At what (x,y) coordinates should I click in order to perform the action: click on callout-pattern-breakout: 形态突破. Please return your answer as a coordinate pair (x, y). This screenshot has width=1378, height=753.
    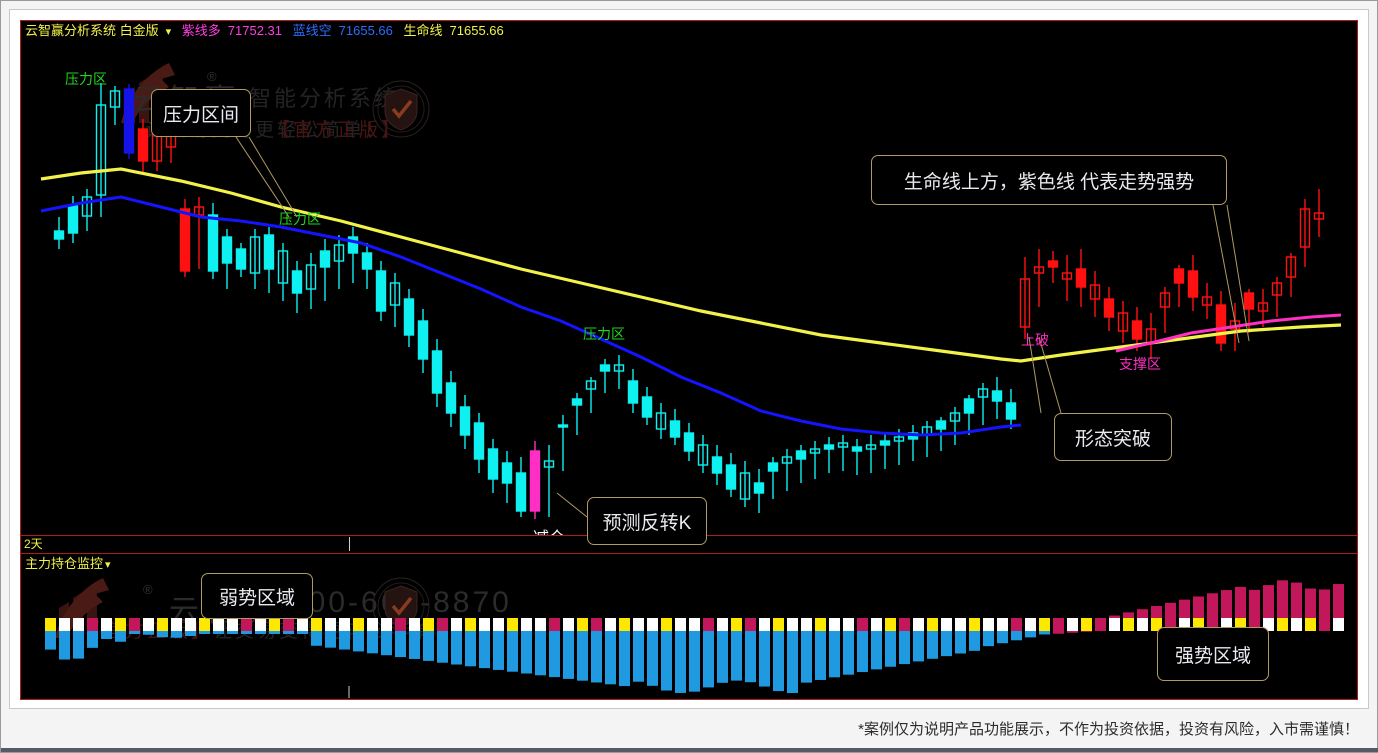
    Looking at the image, I should click on (1113, 437).